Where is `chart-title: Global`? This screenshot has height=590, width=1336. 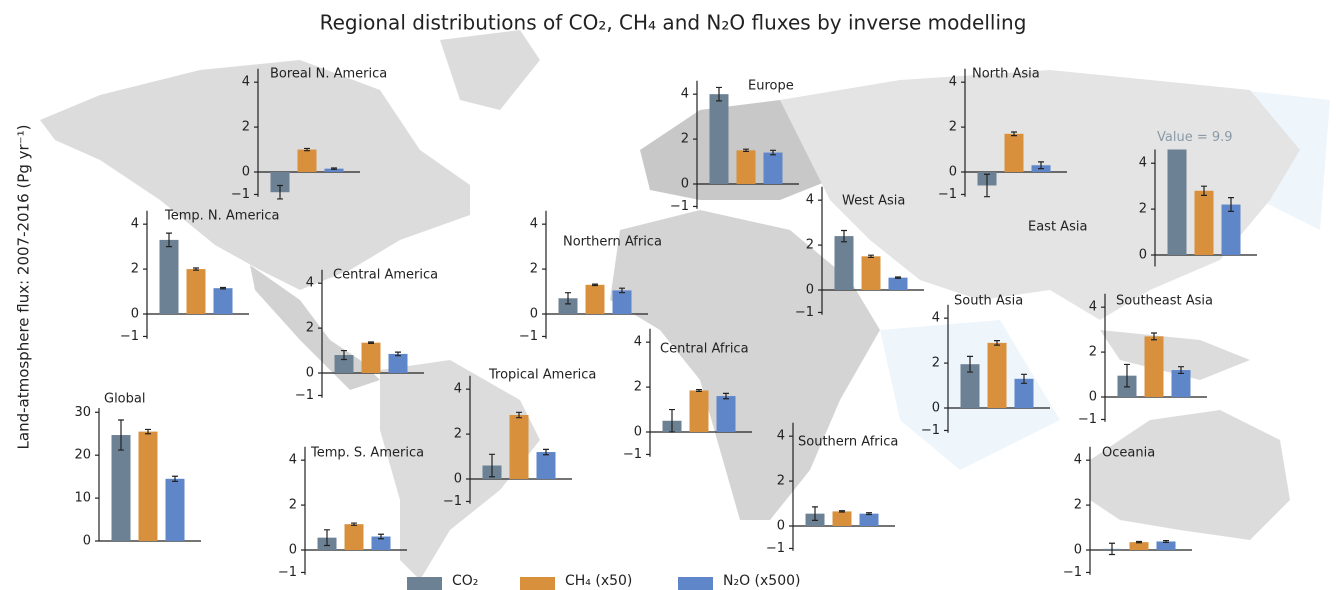
chart-title: Global is located at coordinates (124, 399).